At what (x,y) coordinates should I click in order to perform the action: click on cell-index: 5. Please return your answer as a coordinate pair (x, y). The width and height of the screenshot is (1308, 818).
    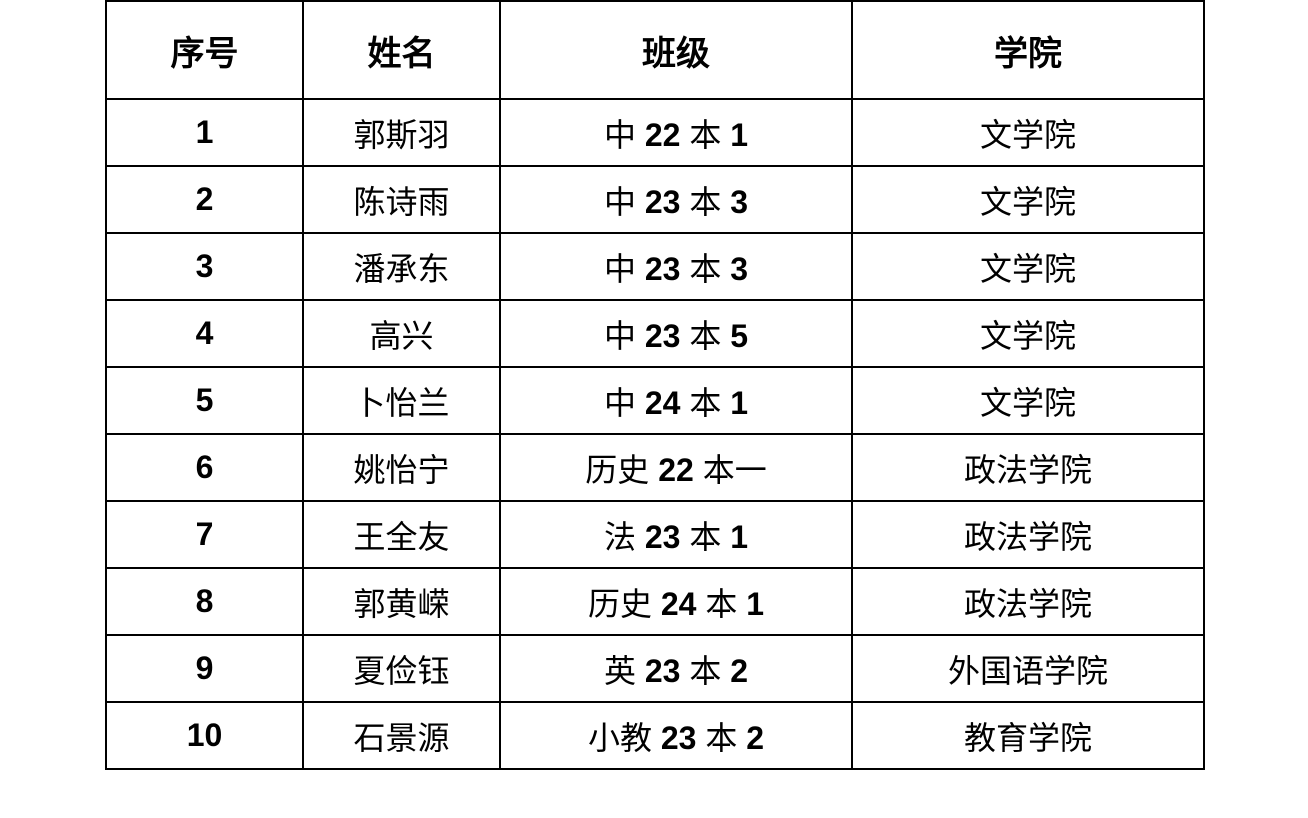
    Looking at the image, I should click on (204, 400).